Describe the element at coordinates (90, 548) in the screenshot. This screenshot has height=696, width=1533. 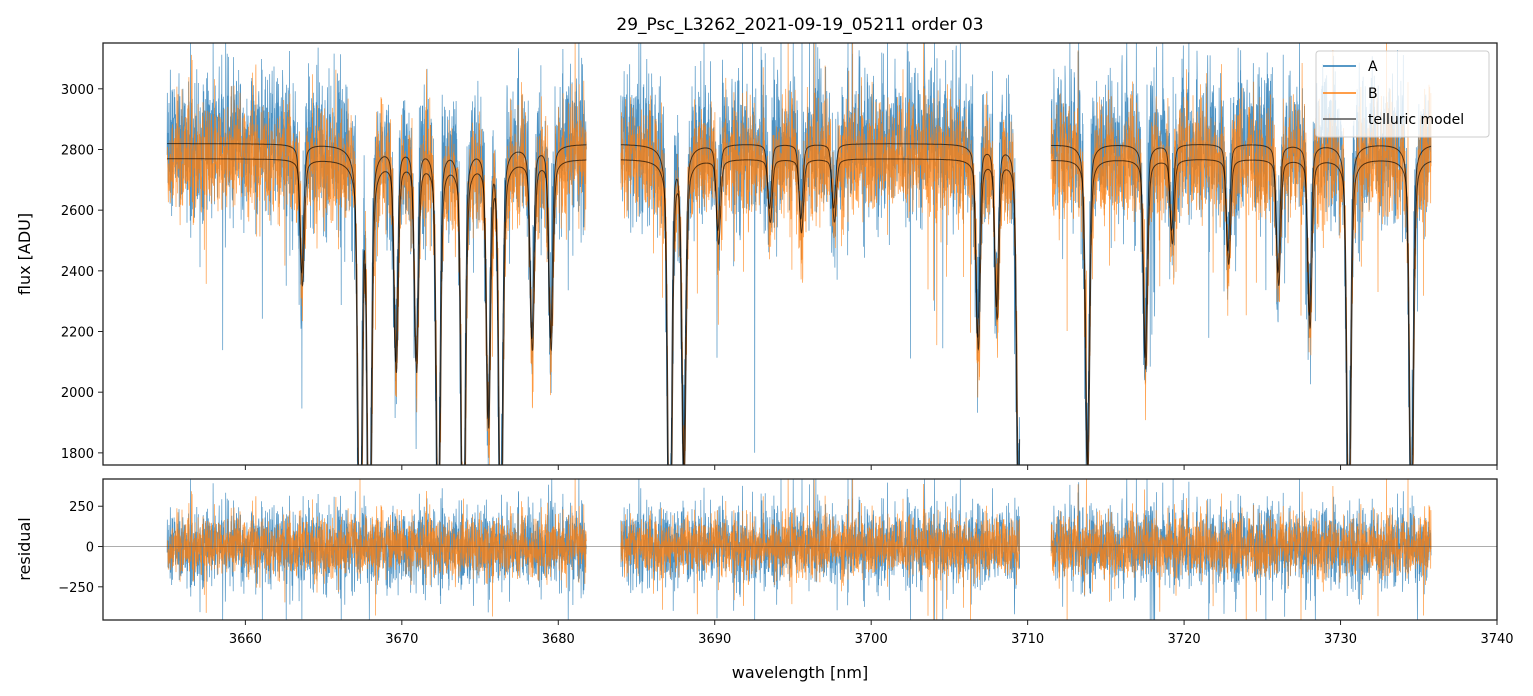
I see `y-tick-label: 0` at that location.